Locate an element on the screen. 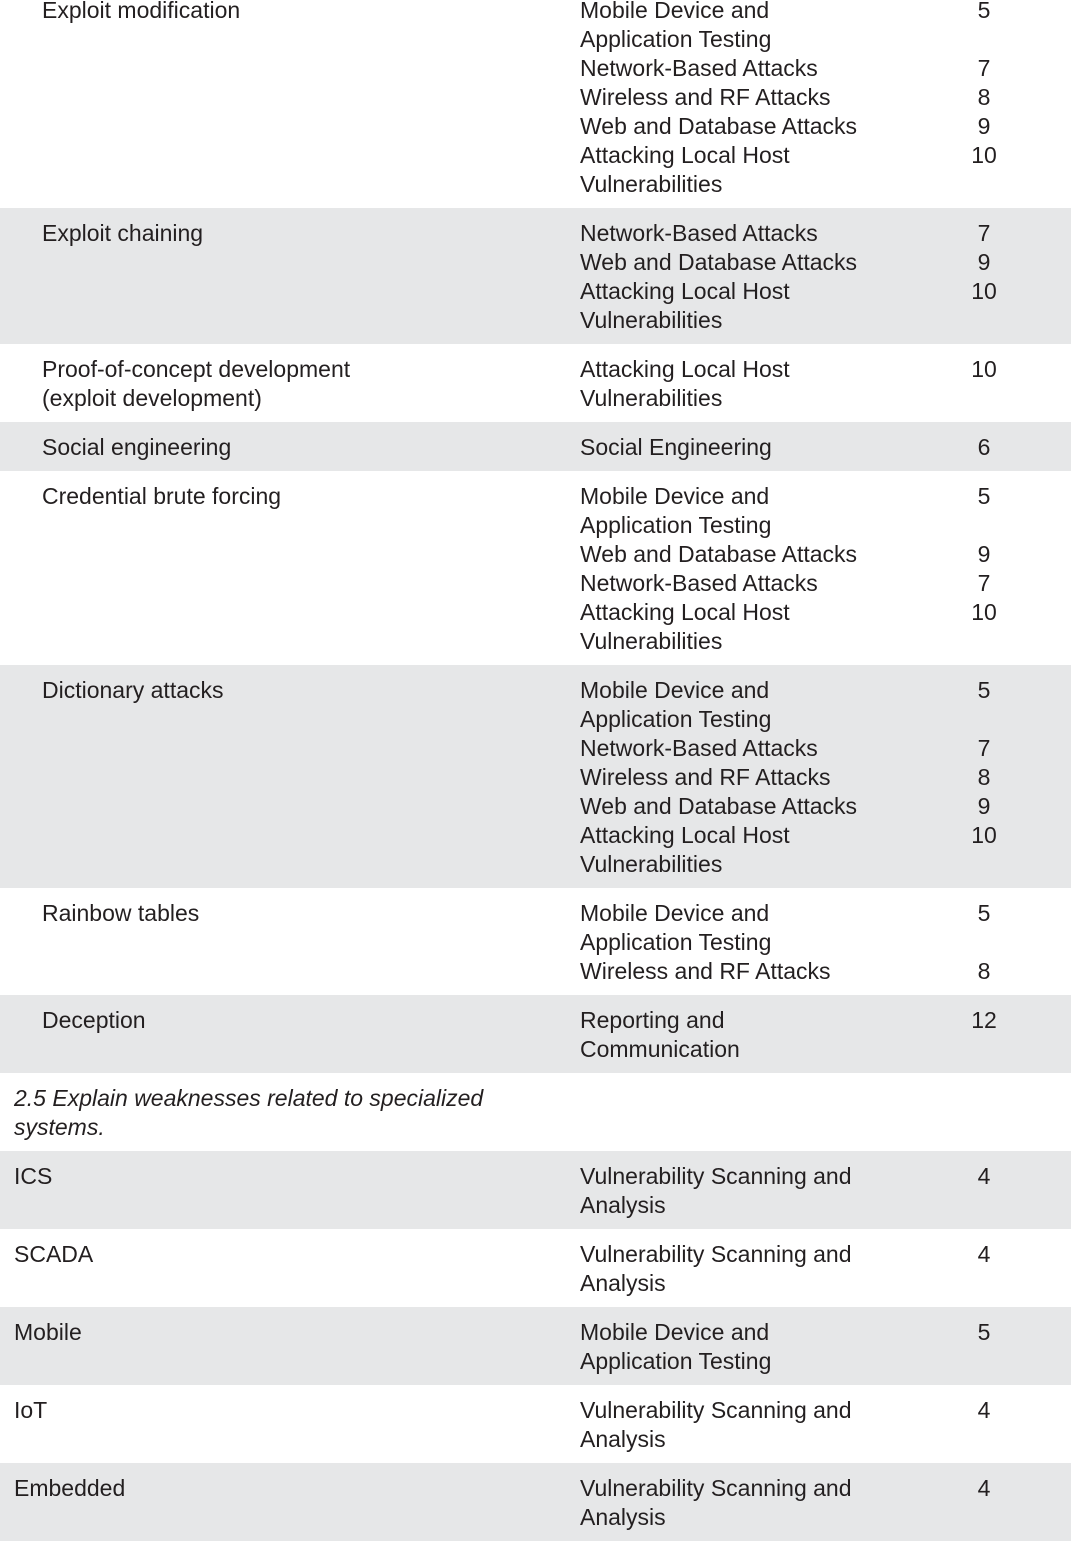 The width and height of the screenshot is (1071, 1541). table-row: Deception Reporting and Communication 12 is located at coordinates (535, 1034).